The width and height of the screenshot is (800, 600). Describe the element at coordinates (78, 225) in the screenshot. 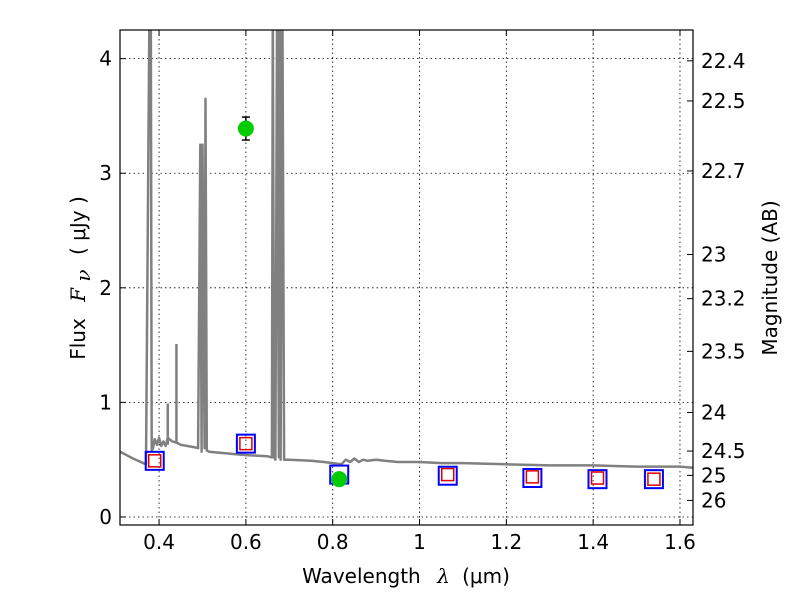

I see `y-axis-unit: ( μJy )` at that location.